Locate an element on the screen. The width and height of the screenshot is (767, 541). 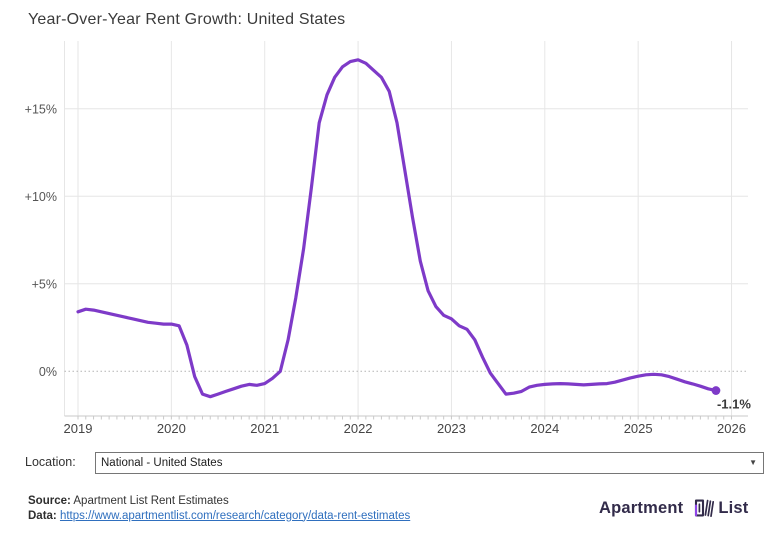
svg-text: 2021 is located at coordinates (264, 428).